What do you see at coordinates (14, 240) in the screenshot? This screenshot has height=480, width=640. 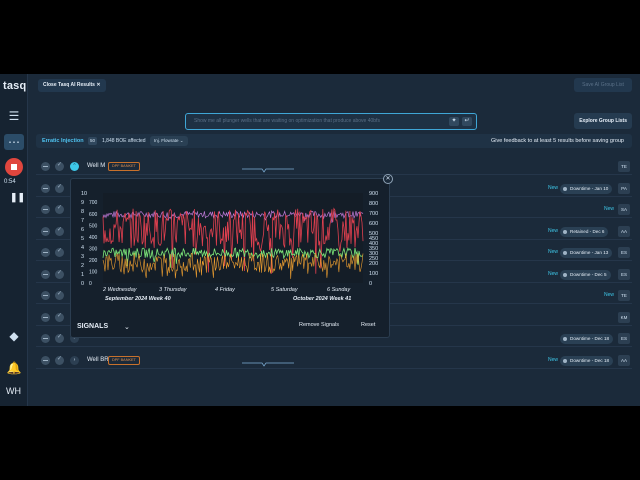 I see `left-sidebar: tasq ☰ ⋯ 0:54 ❚❚ ◆ 🔔 WH` at bounding box center [14, 240].